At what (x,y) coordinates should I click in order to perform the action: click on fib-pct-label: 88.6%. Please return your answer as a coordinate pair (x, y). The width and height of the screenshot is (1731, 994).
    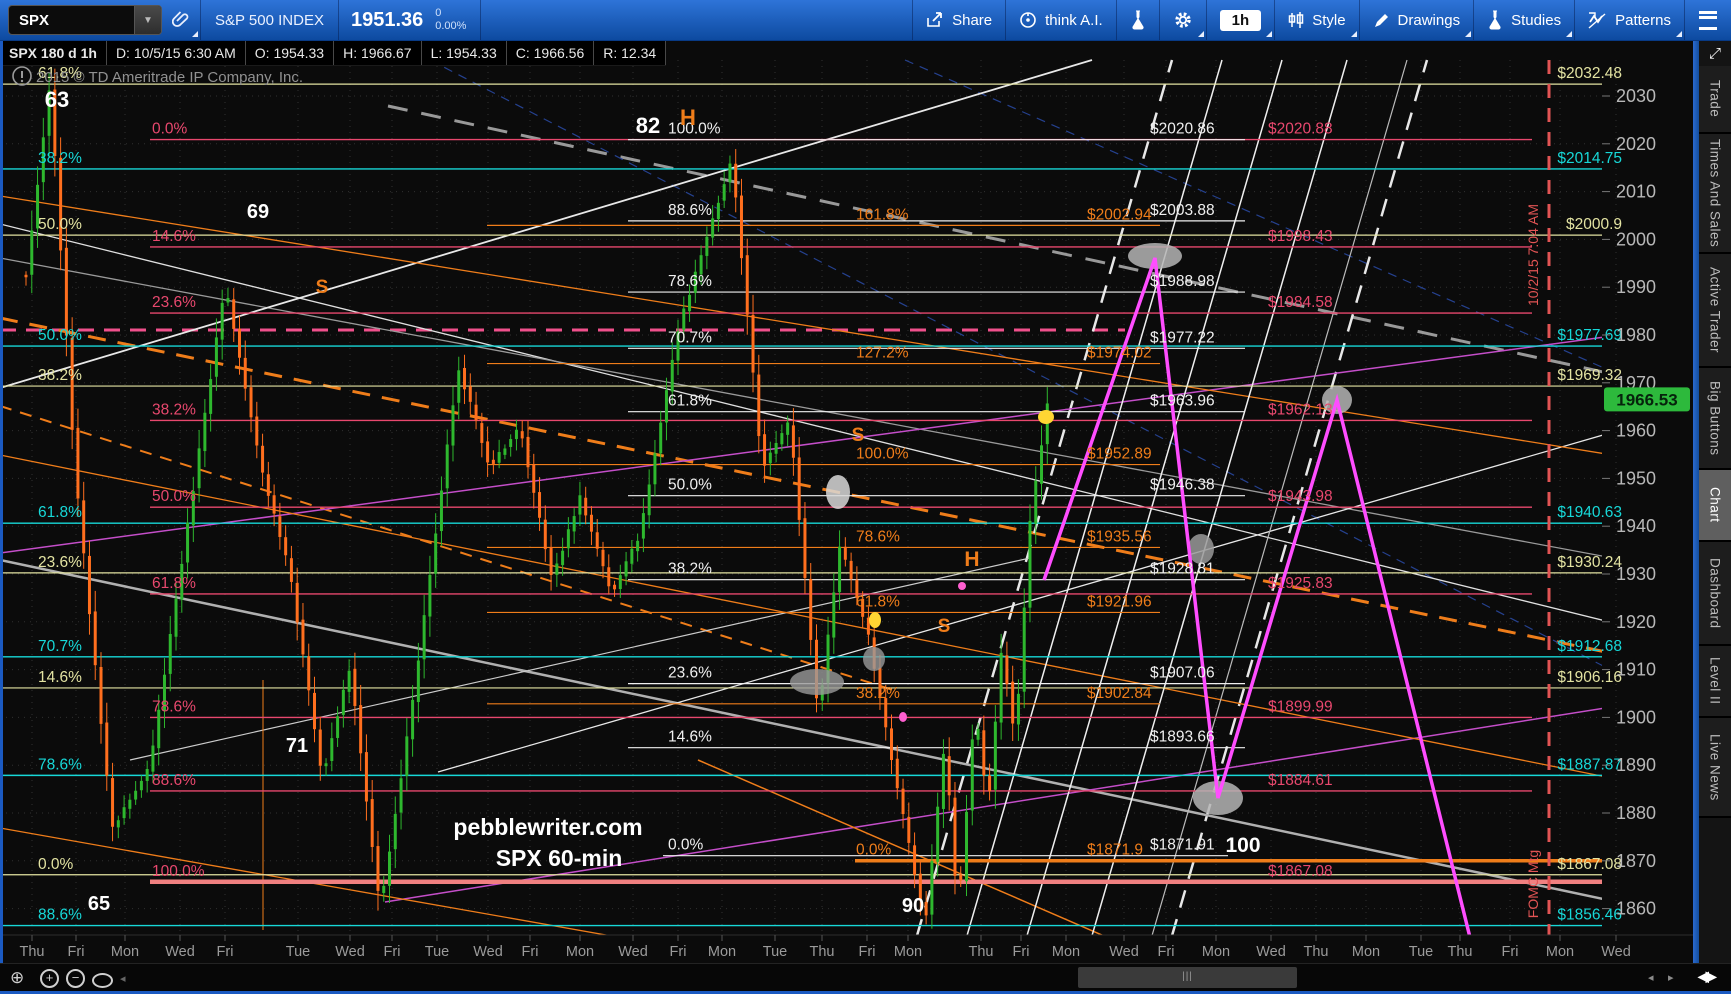
    Looking at the image, I should click on (60, 915).